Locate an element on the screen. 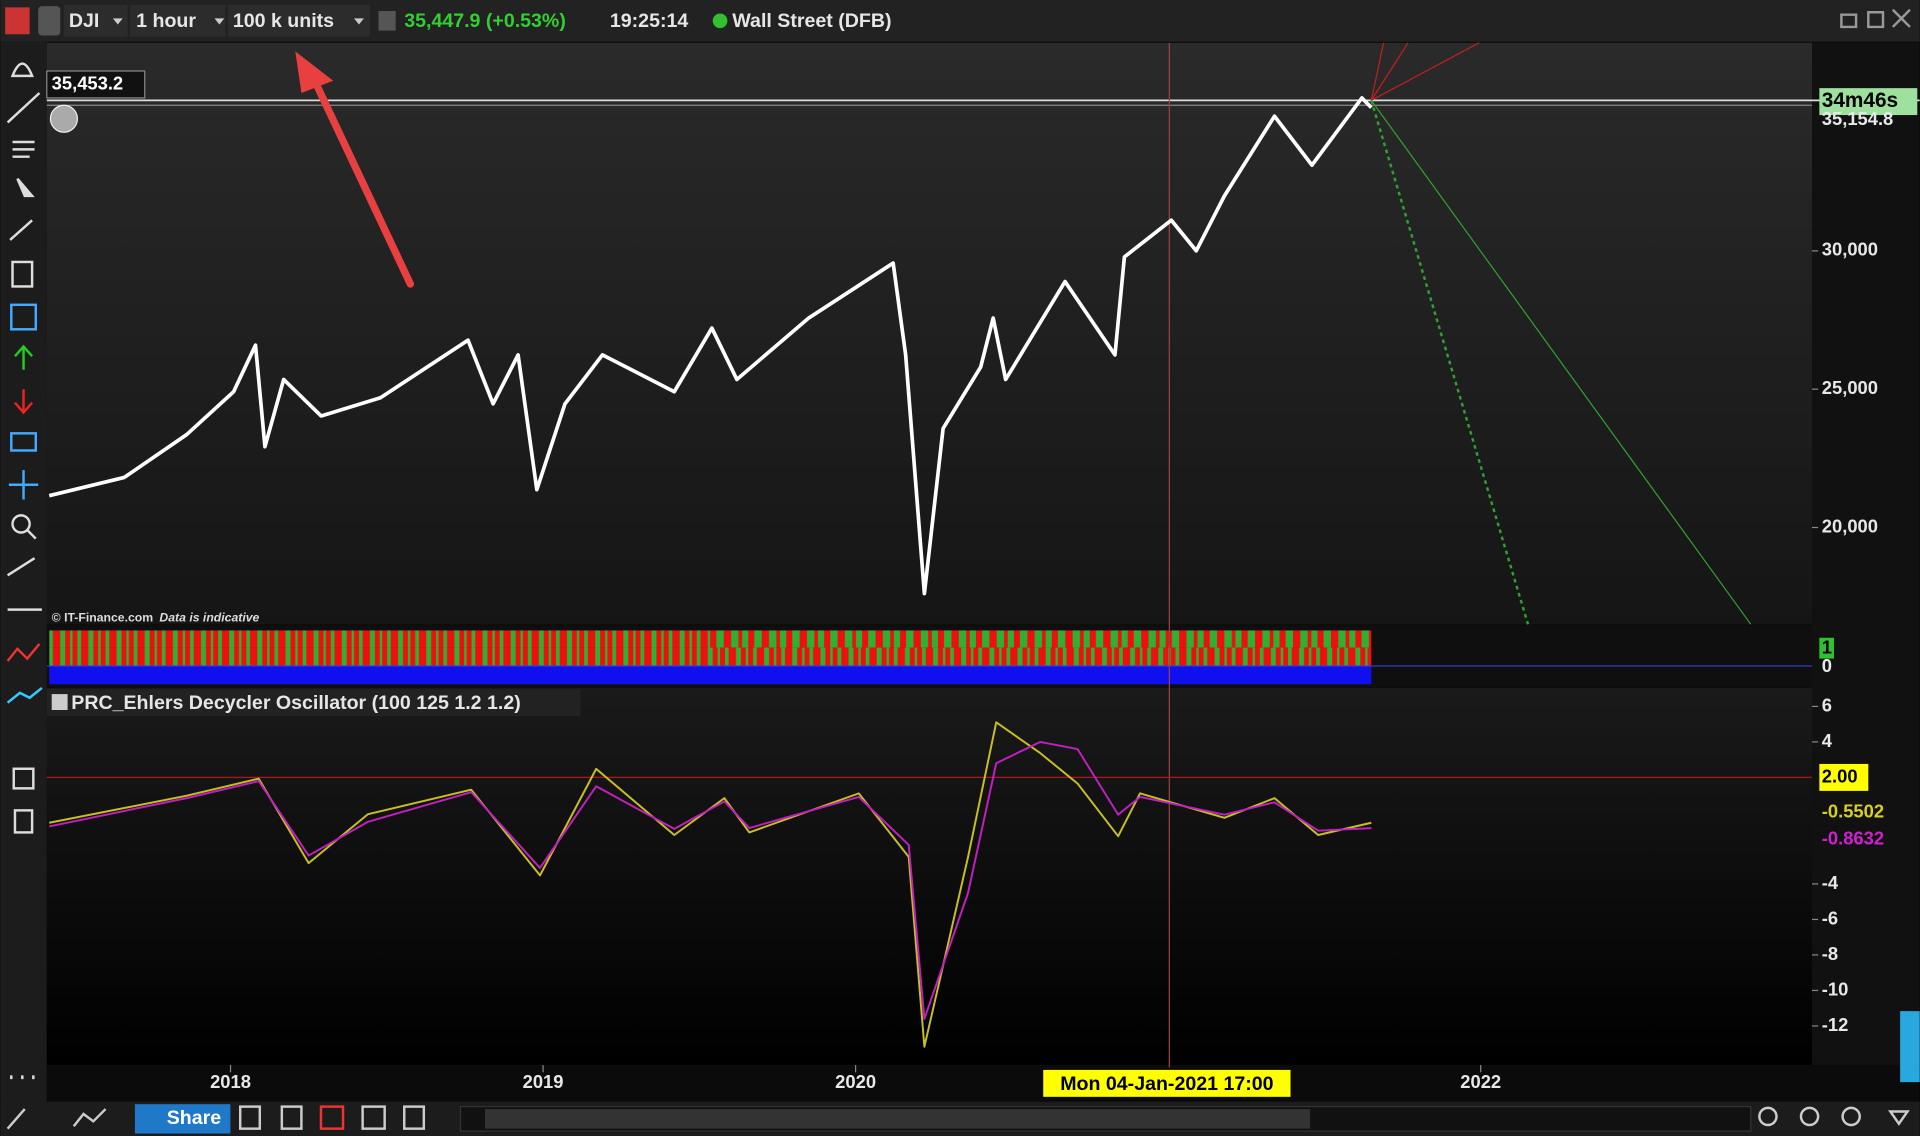  y-tick-label: -10 is located at coordinates (1835, 988).